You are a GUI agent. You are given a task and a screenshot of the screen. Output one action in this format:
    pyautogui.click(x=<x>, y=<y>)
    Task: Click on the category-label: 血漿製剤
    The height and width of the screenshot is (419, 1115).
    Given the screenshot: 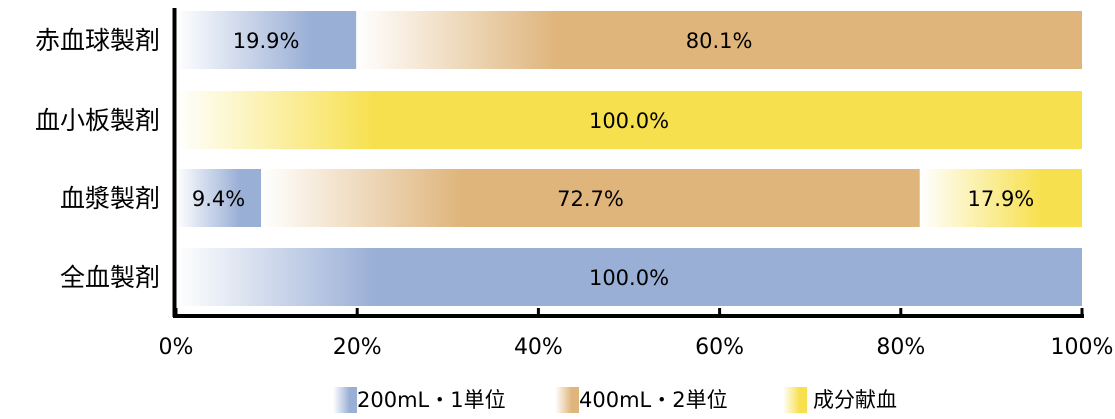 What is the action you would take?
    pyautogui.click(x=110, y=198)
    